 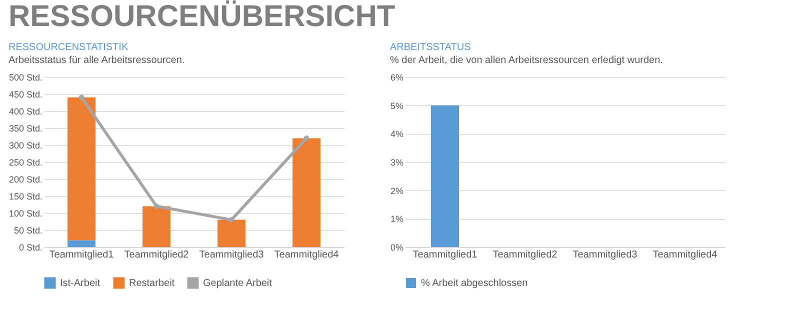 I want to click on y-tick-label: 0 Std., so click(x=30, y=247).